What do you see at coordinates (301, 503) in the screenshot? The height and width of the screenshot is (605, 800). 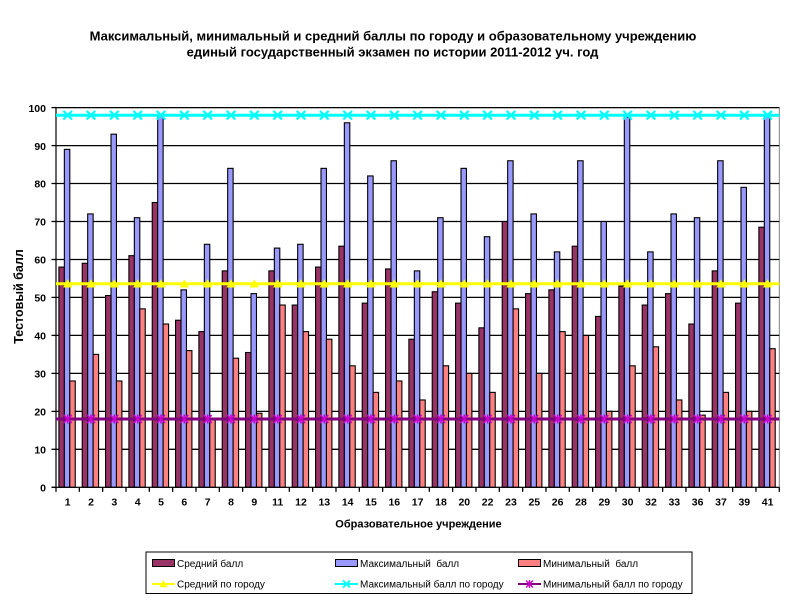 I see `svg-text: 12` at bounding box center [301, 503].